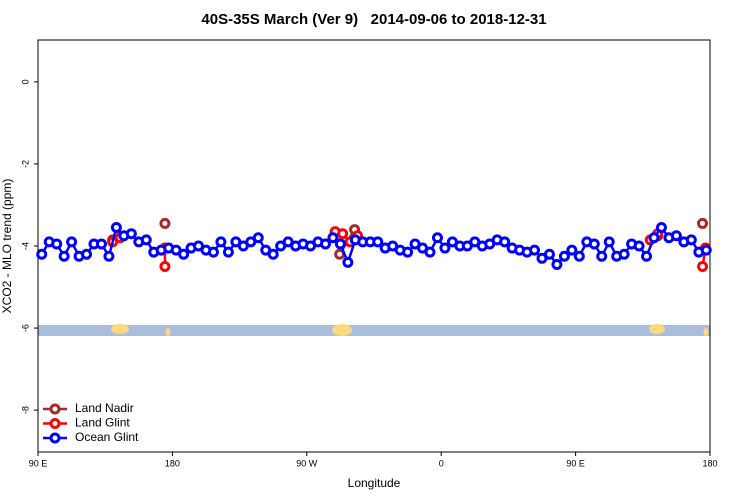 This screenshot has width=750, height=500. I want to click on y-tick-label: -2, so click(25, 164).